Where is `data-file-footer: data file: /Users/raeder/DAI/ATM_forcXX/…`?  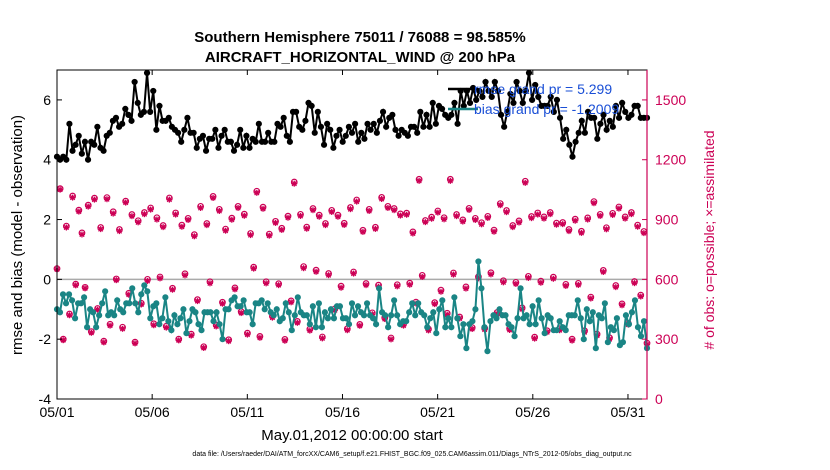
data-file-footer: data file: /Users/raeder/DAI/ATM_forcXX/… is located at coordinates (412, 454).